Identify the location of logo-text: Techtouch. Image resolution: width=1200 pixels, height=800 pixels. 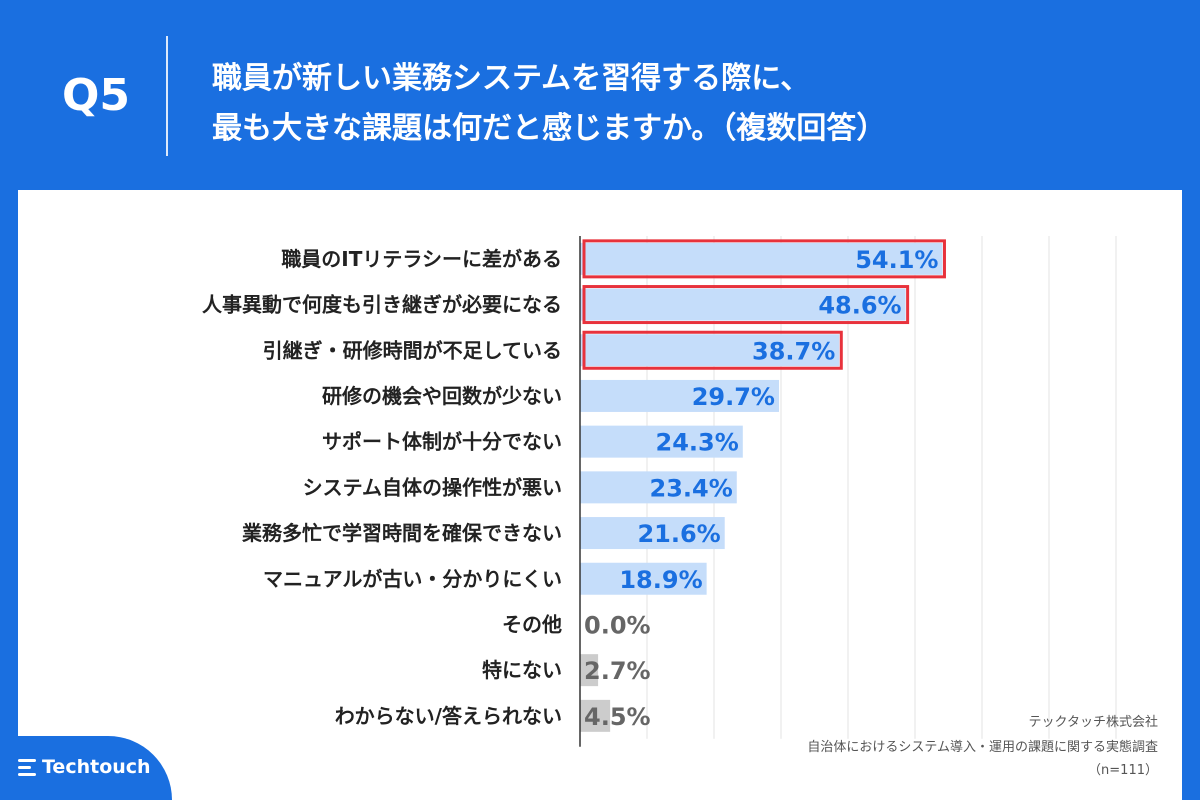
(96, 767).